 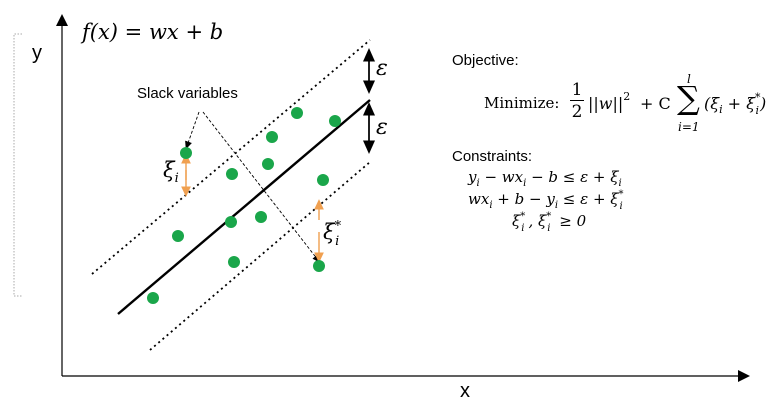 I want to click on sum-term: (ξi + ξ*i), so click(x=735, y=104).